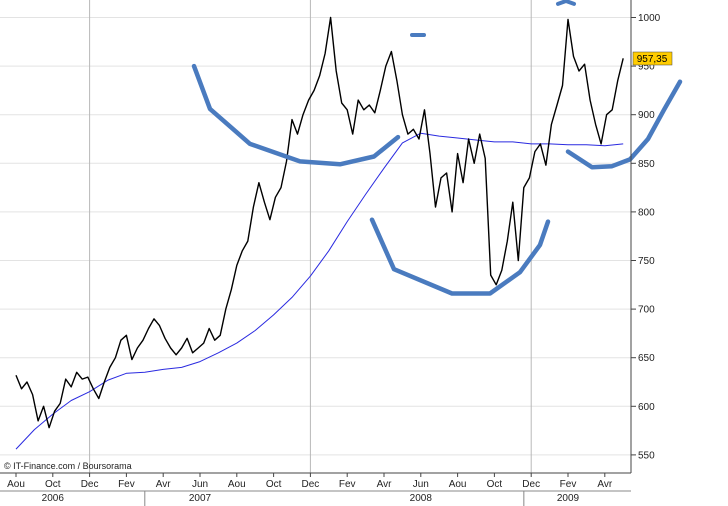  I want to click on year-label: 2008, so click(421, 498).